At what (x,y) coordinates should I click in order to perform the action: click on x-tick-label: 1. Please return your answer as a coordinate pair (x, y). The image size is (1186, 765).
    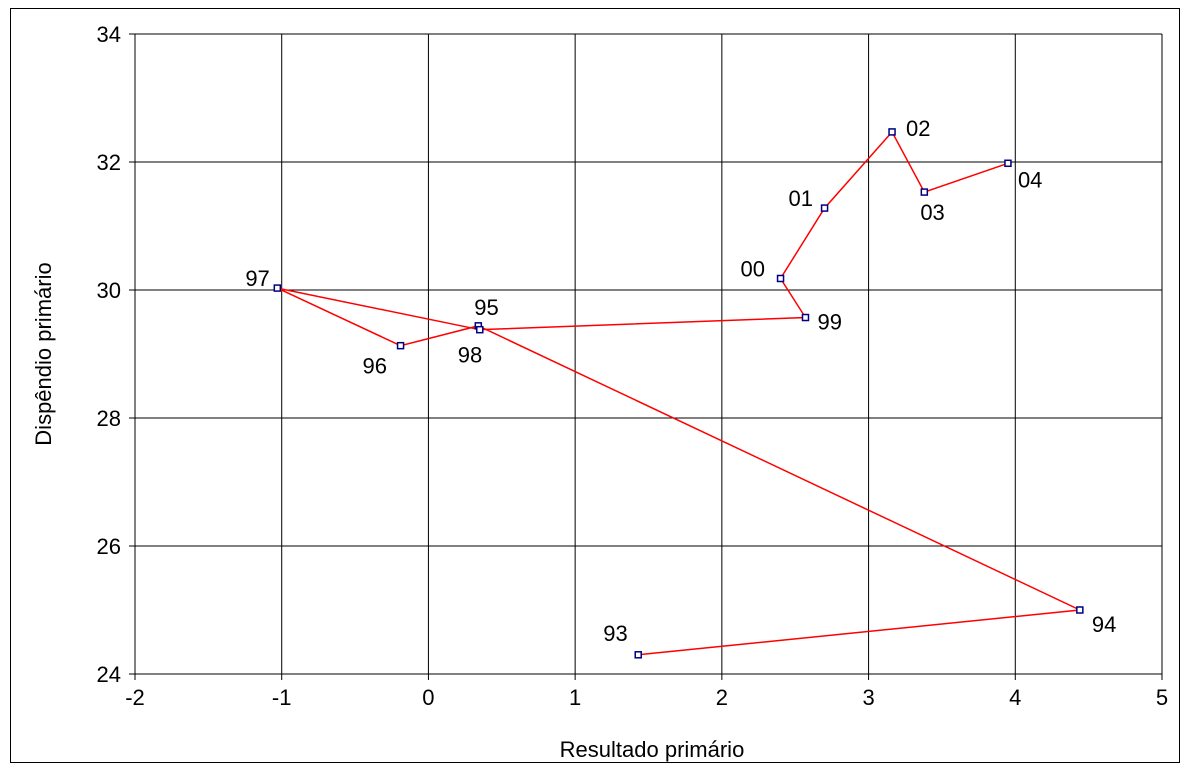
    Looking at the image, I should click on (575, 697).